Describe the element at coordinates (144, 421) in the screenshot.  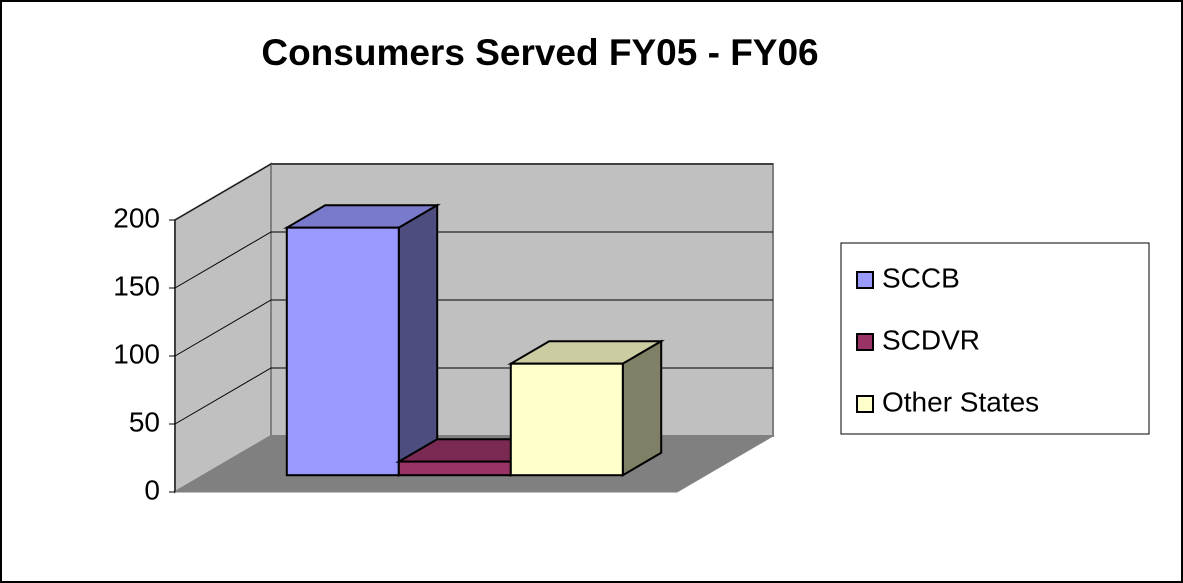
I see `y-tick-label: 50` at that location.